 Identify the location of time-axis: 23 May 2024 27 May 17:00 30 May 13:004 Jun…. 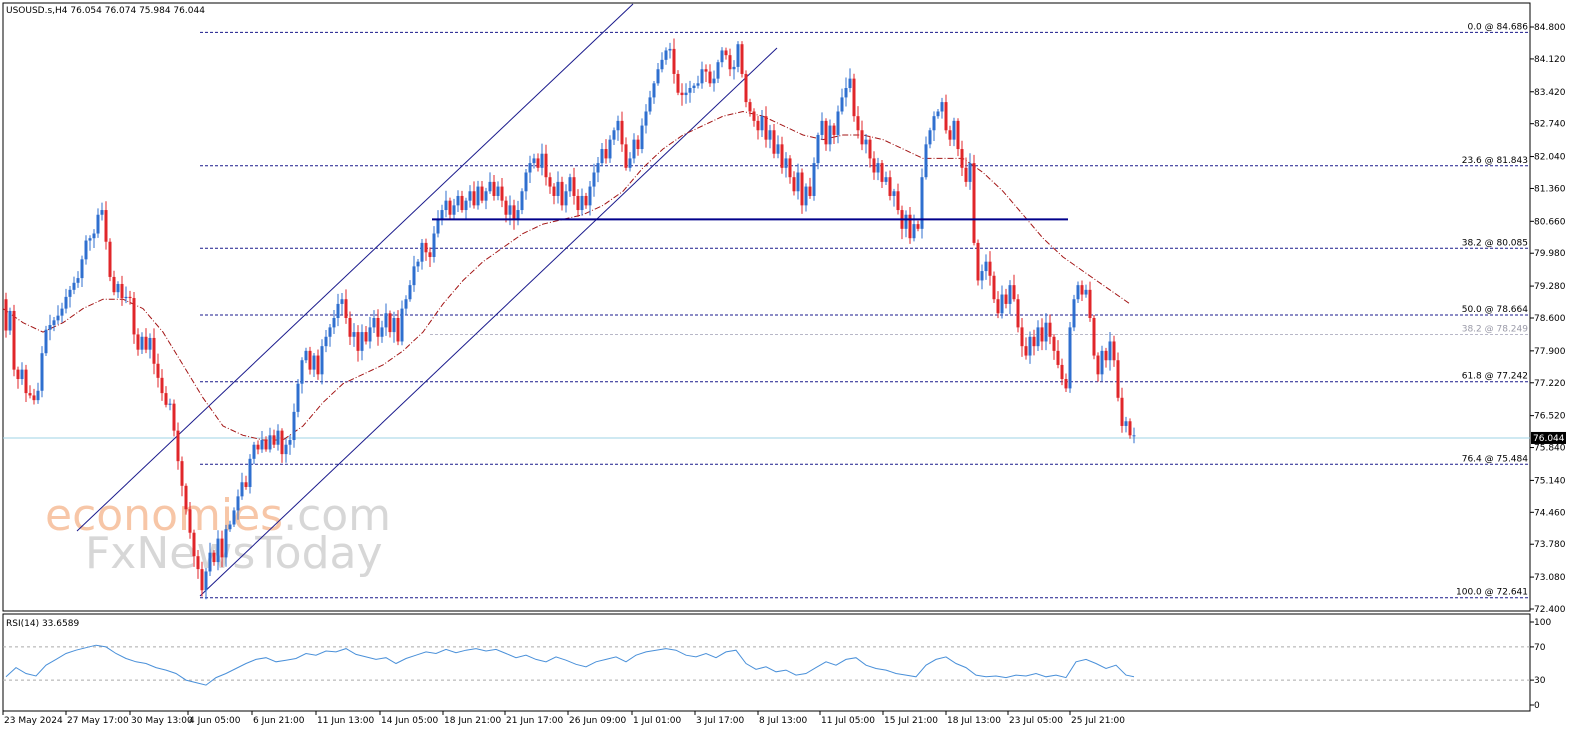
(563, 718).